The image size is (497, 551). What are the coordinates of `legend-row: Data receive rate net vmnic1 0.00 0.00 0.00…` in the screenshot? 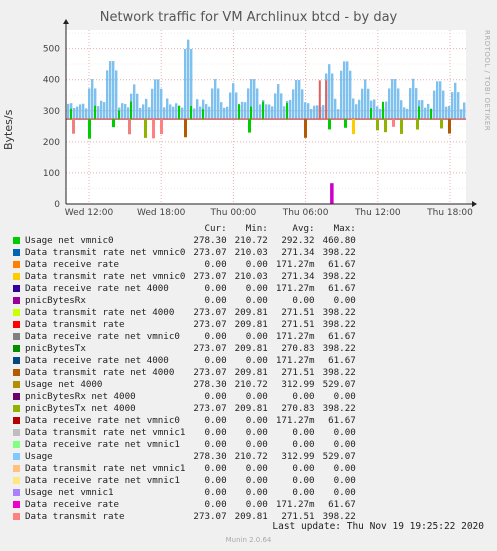 It's located at (183, 445).